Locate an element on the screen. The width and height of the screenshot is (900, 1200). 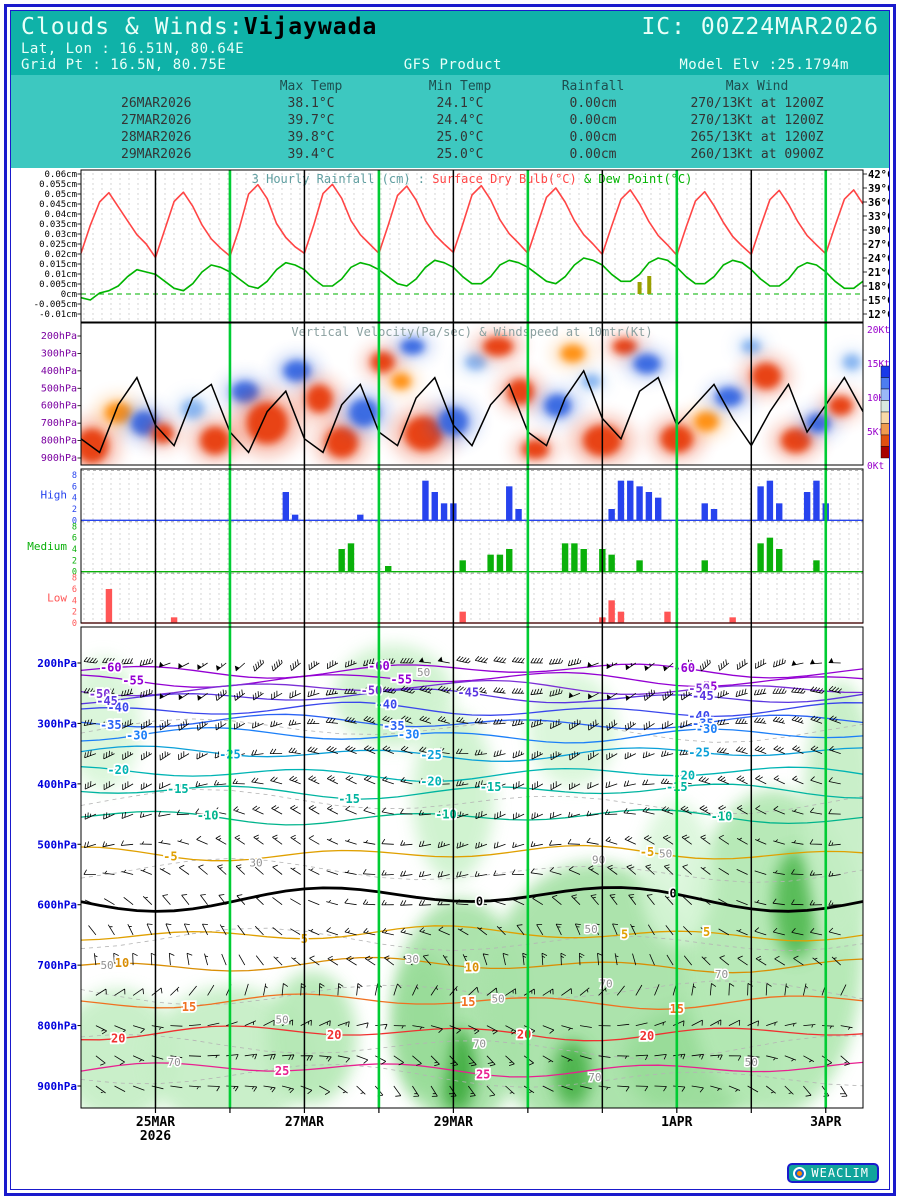
svg-text: 20 is located at coordinates (118, 1039).